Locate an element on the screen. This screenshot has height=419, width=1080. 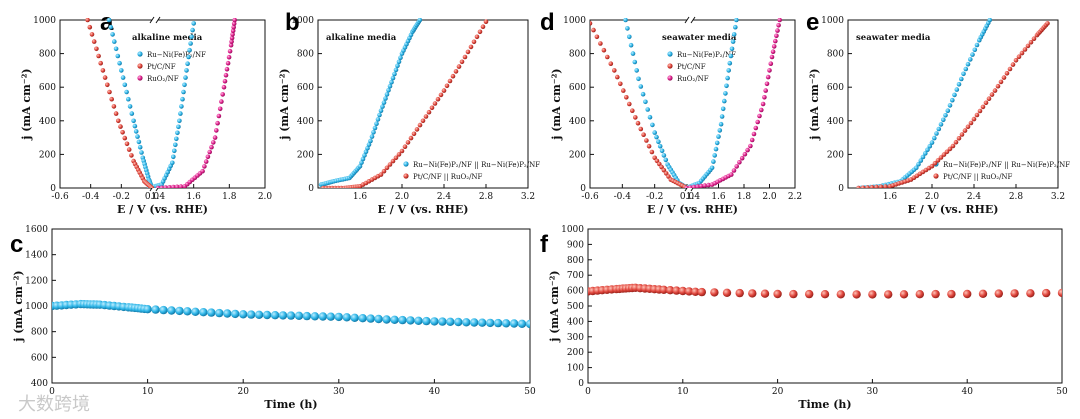
x-tick-label: 20 is located at coordinates (243, 392).